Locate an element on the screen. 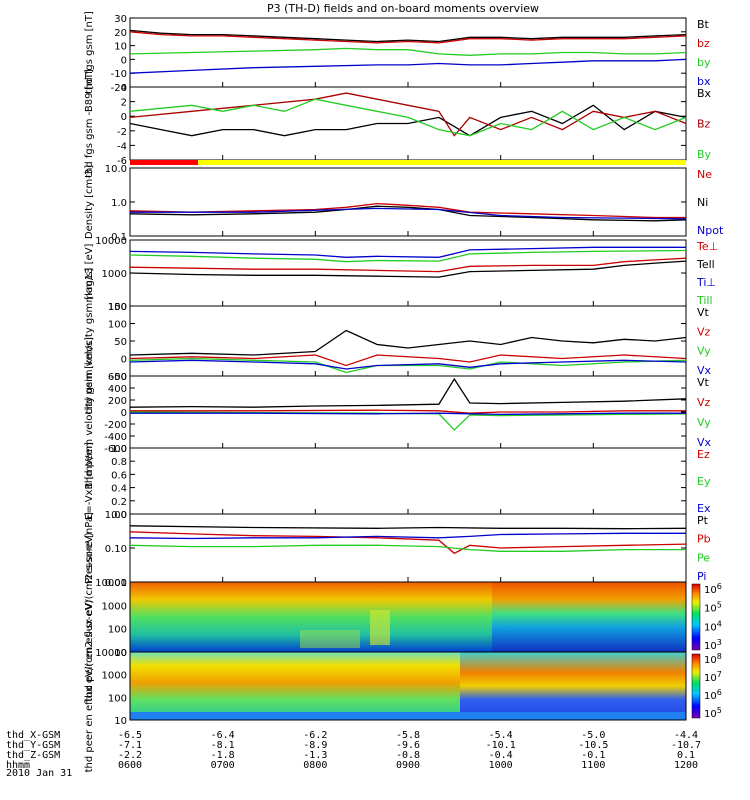  orbit-value: -0.8 is located at coordinates (408, 755).